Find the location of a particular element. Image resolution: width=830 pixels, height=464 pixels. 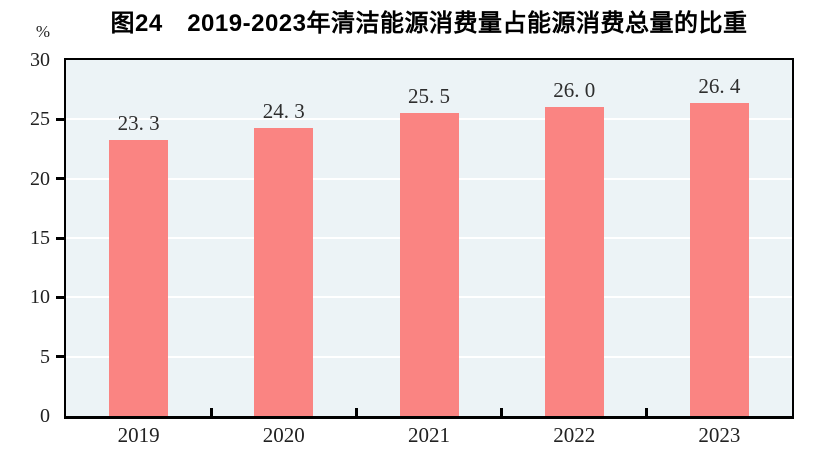

y-tick-label: 30 is located at coordinates (40, 60).